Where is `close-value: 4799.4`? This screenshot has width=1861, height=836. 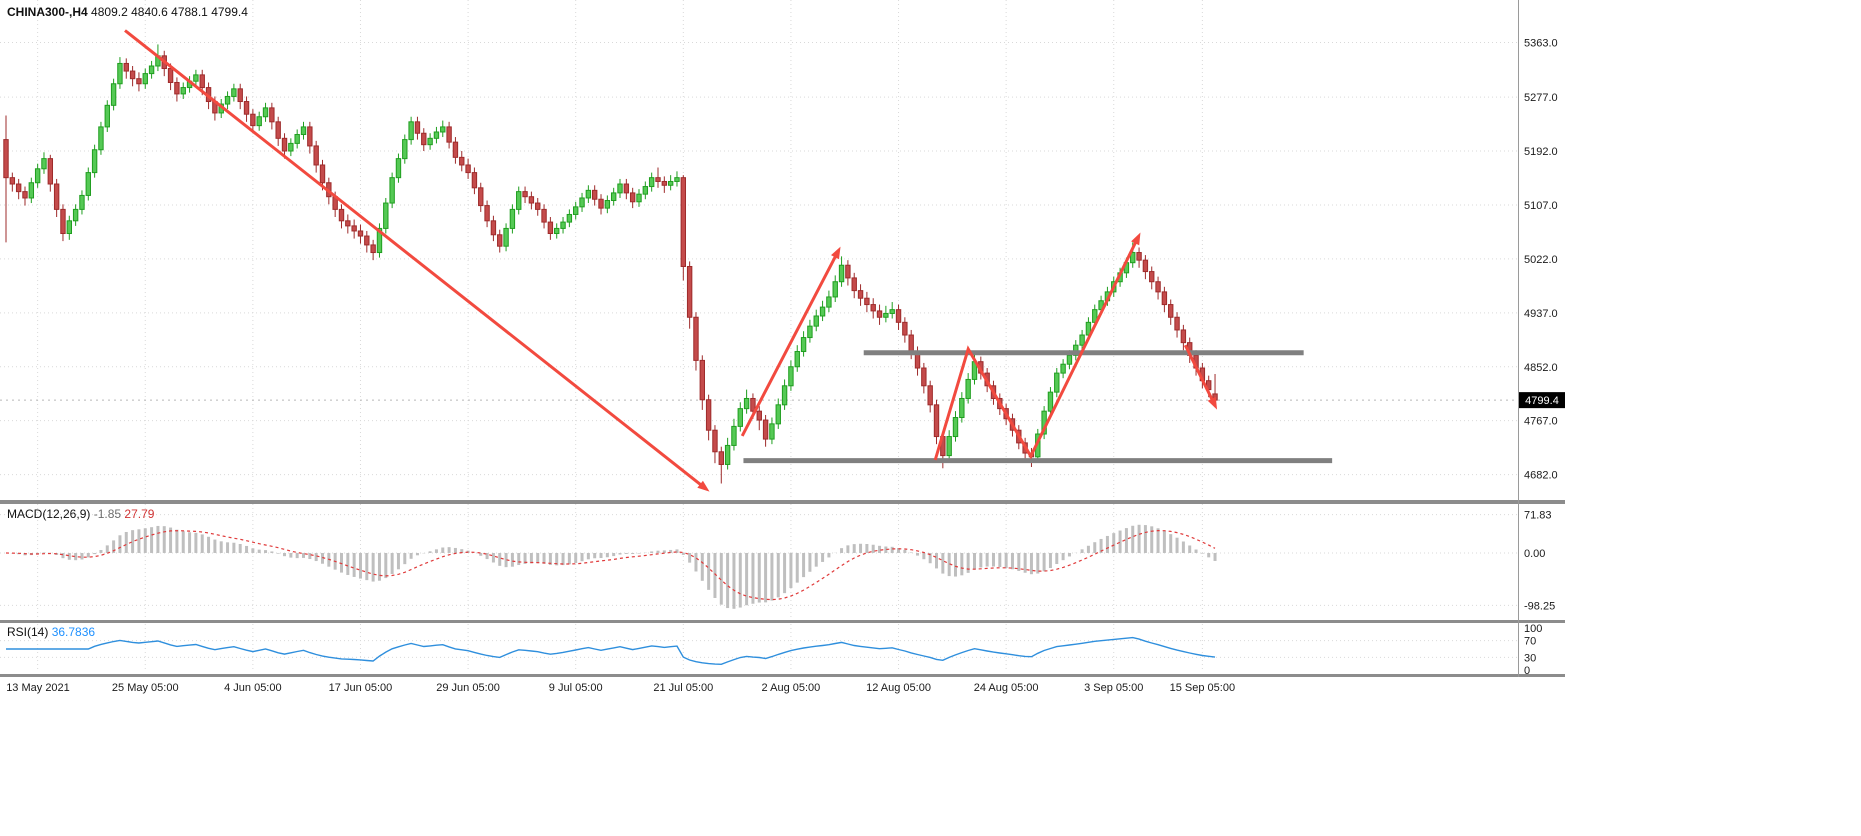 close-value: 4799.4 is located at coordinates (229, 12).